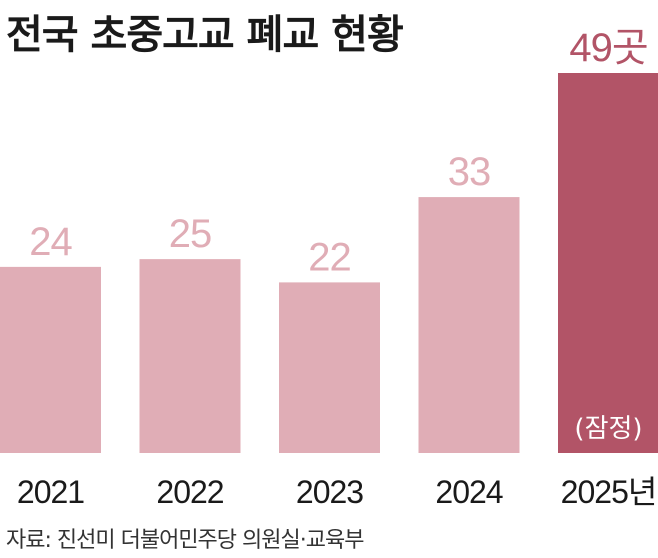 This screenshot has width=658, height=558. Describe the element at coordinates (185, 540) in the screenshot. I see `source-note: 자료: 진선미 더불어민주당 의원실·교육부` at that location.